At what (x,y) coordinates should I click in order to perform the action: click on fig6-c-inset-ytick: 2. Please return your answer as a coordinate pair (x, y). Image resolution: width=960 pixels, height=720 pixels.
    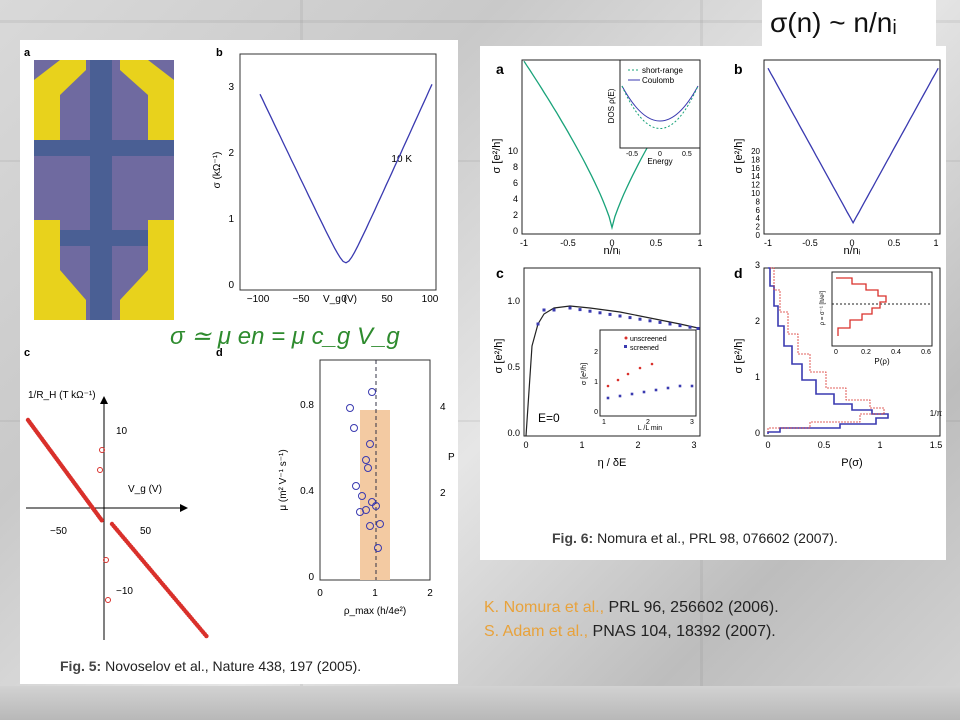
    Looking at the image, I should click on (596, 352).